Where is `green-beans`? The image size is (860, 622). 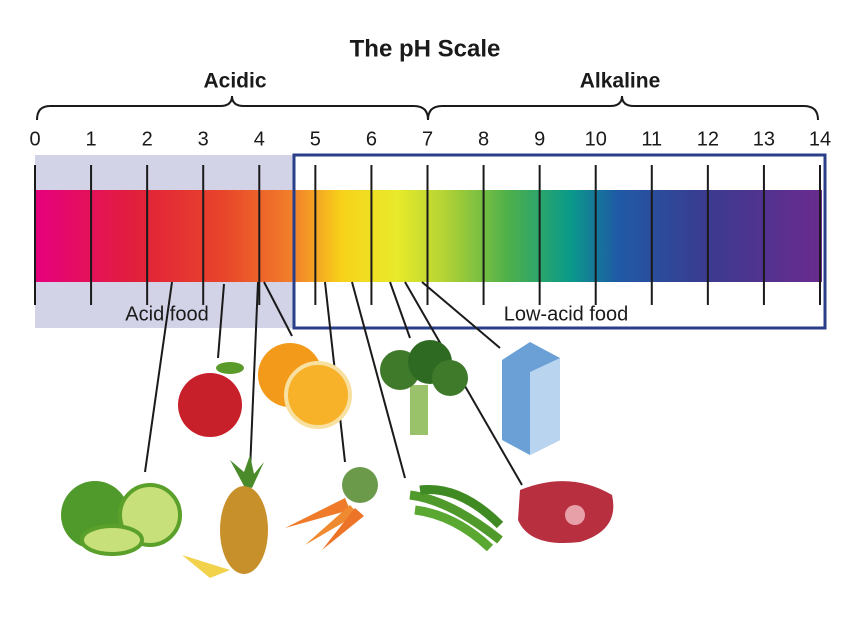
green-beans is located at coordinates (456, 518).